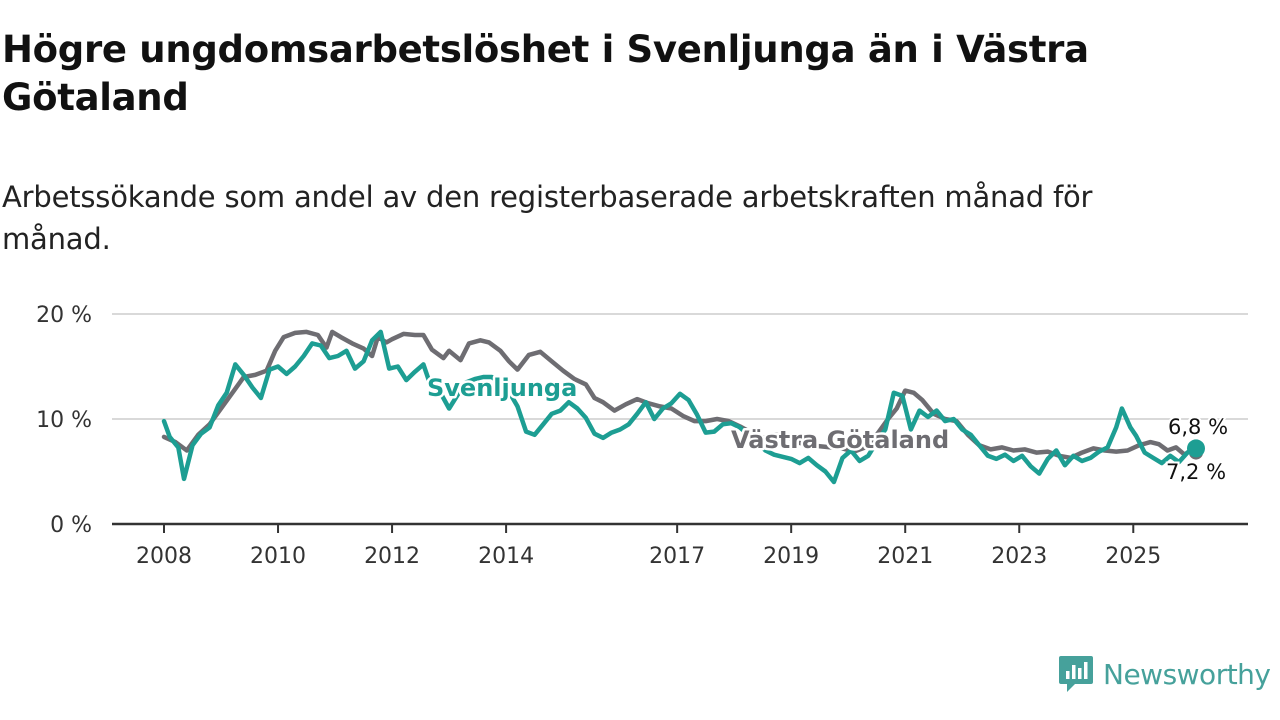  I want to click on x-tick-label: 2023, so click(1019, 556).